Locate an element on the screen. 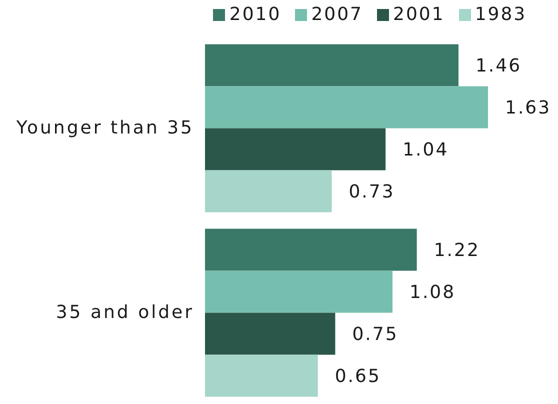 Image resolution: width=558 pixels, height=404 pixels. legend-label: 2007 is located at coordinates (337, 14).